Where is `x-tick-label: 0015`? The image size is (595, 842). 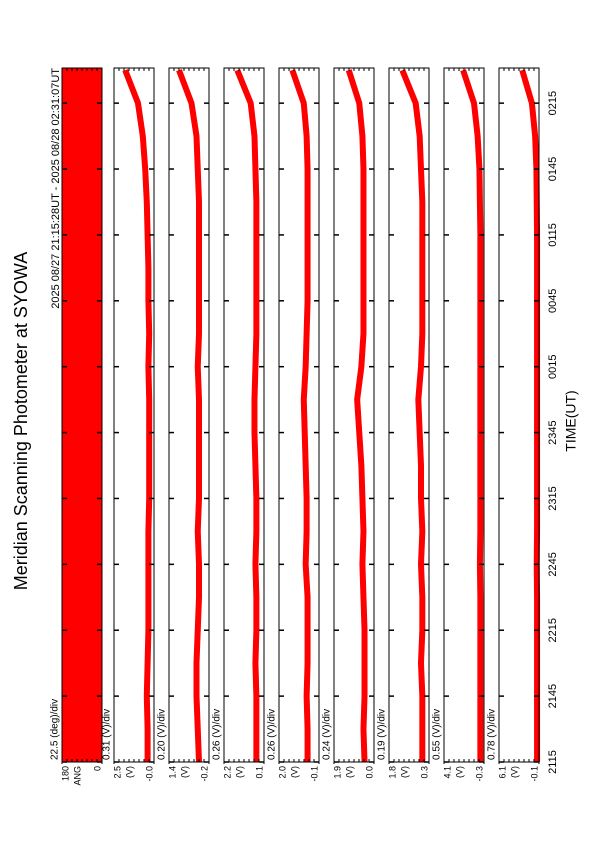 x-tick-label: 0015 is located at coordinates (553, 366).